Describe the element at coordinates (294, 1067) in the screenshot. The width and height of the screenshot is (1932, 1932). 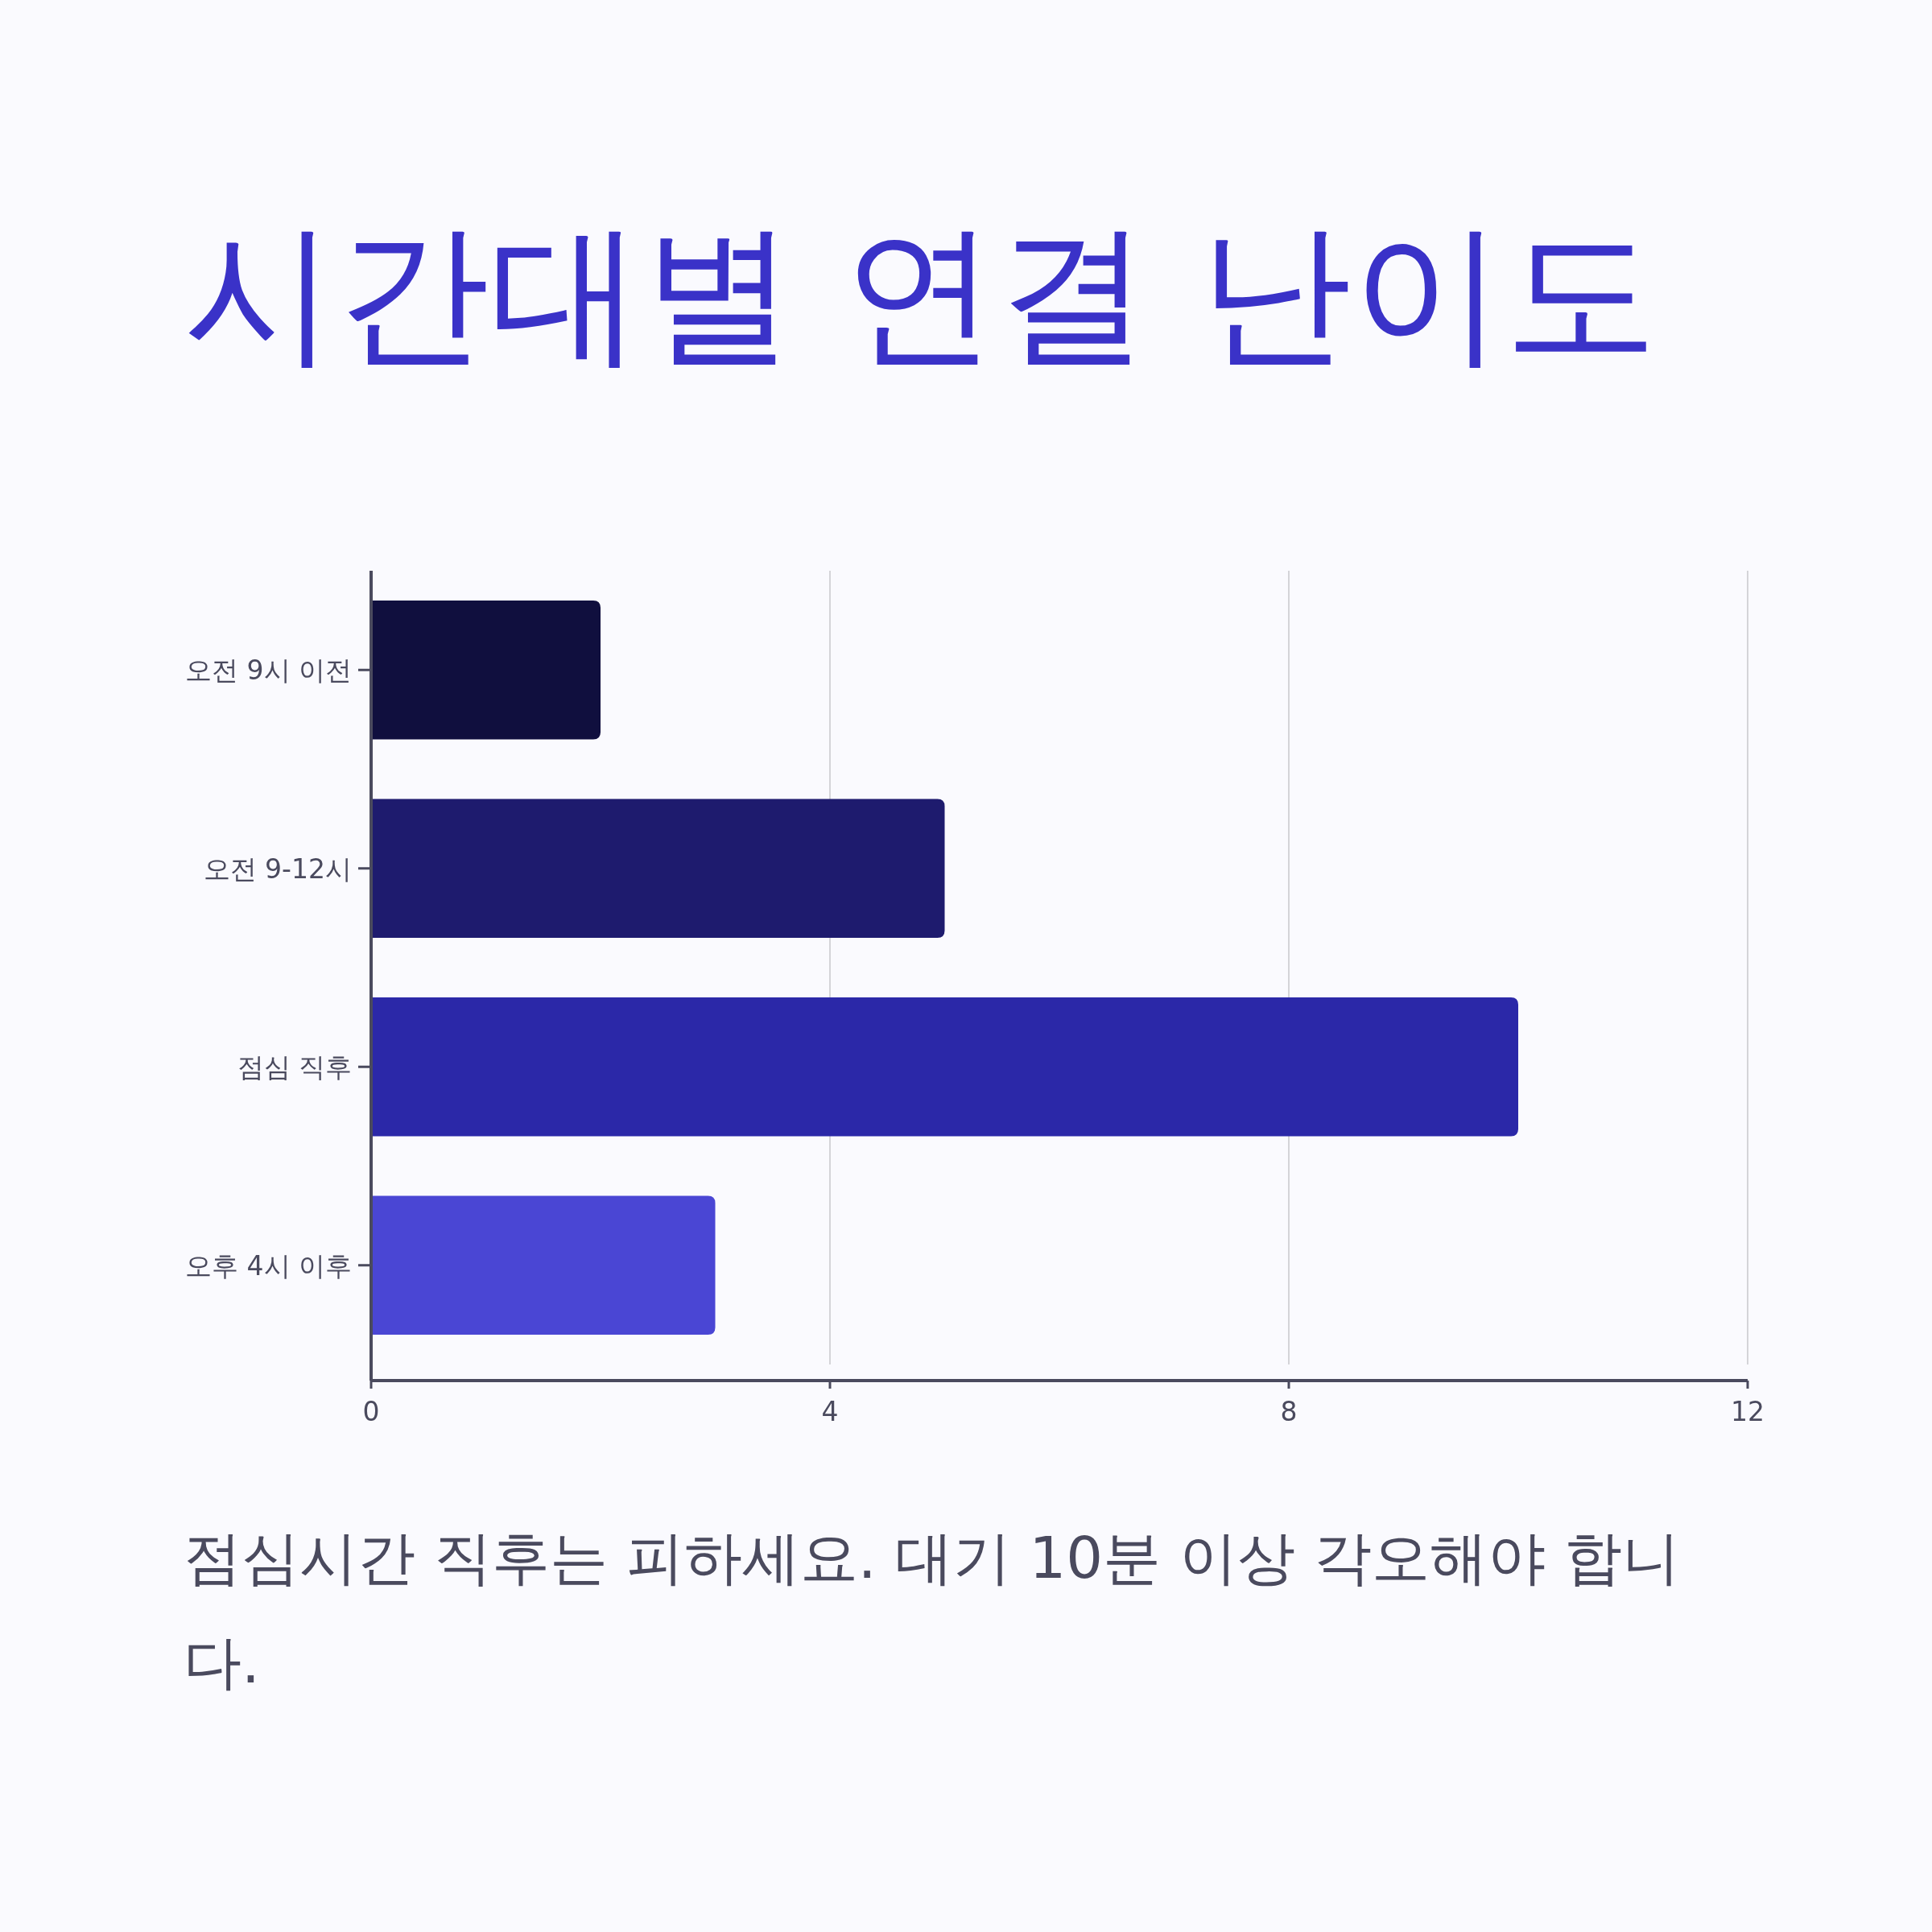
I see `y-tick-label: 점심 직후` at that location.